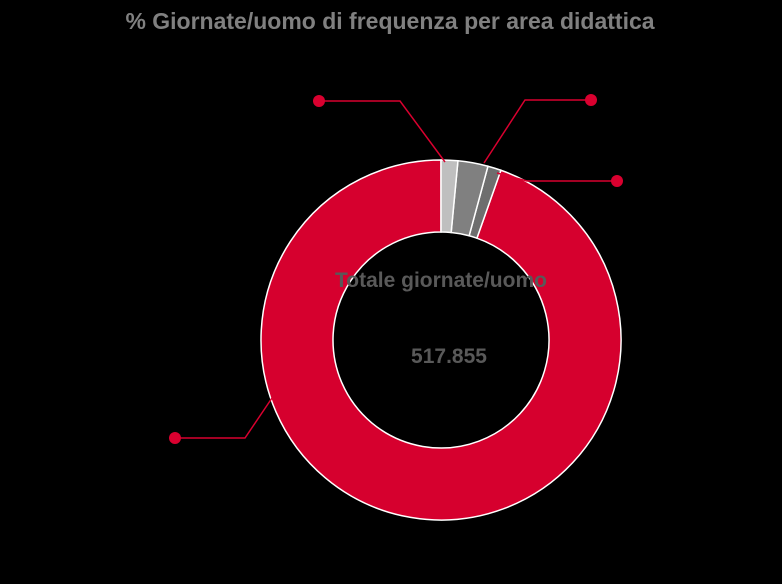 The height and width of the screenshot is (584, 782). Describe the element at coordinates (449, 356) in the screenshot. I see `center-value: 517.855` at that location.